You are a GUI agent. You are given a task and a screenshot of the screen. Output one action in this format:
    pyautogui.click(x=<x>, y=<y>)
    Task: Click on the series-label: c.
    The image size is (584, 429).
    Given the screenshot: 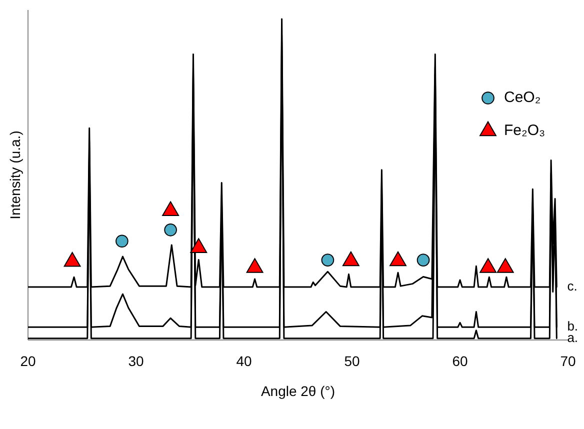 What is the action you would take?
    pyautogui.click(x=572, y=286)
    